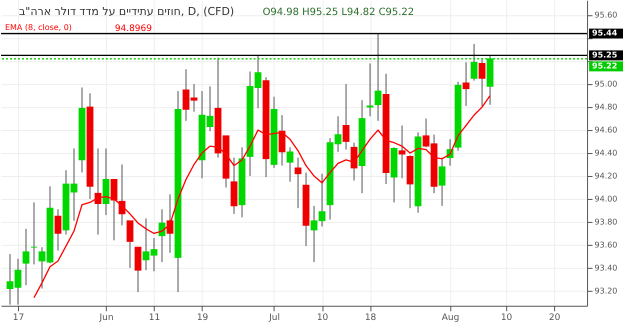 This screenshot has width=625, height=326. What do you see at coordinates (606, 245) in the screenshot?
I see `y-tick-label: 93.60` at bounding box center [606, 245].